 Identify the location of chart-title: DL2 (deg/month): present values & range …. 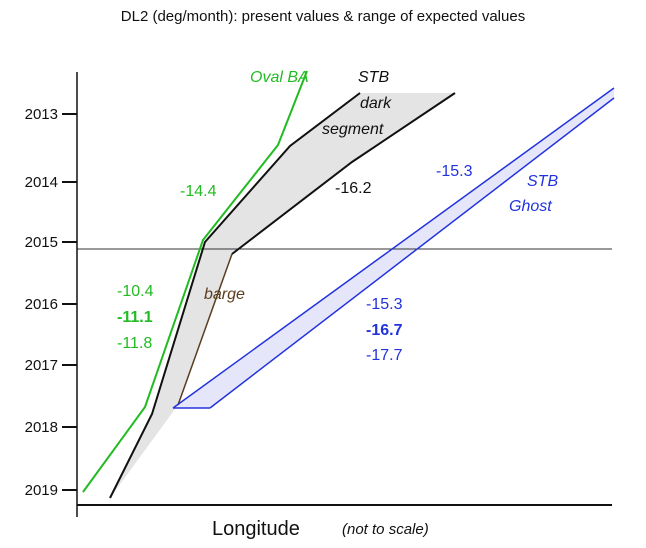
(323, 16).